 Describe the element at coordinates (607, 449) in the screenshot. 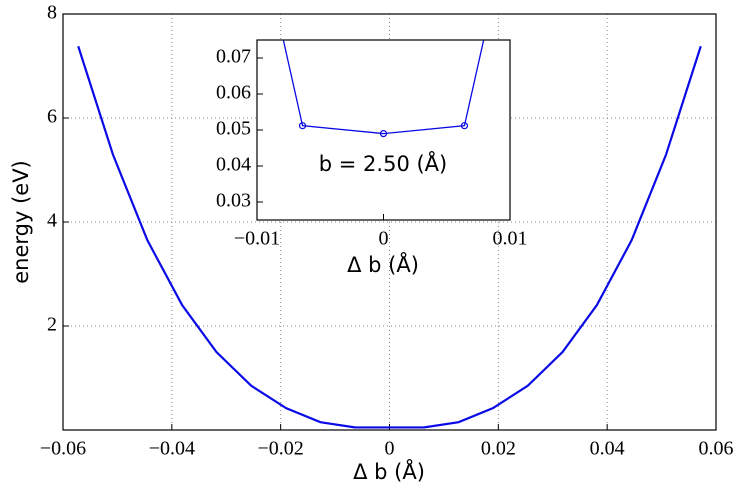

I see `x-tick-label: 0.04` at that location.